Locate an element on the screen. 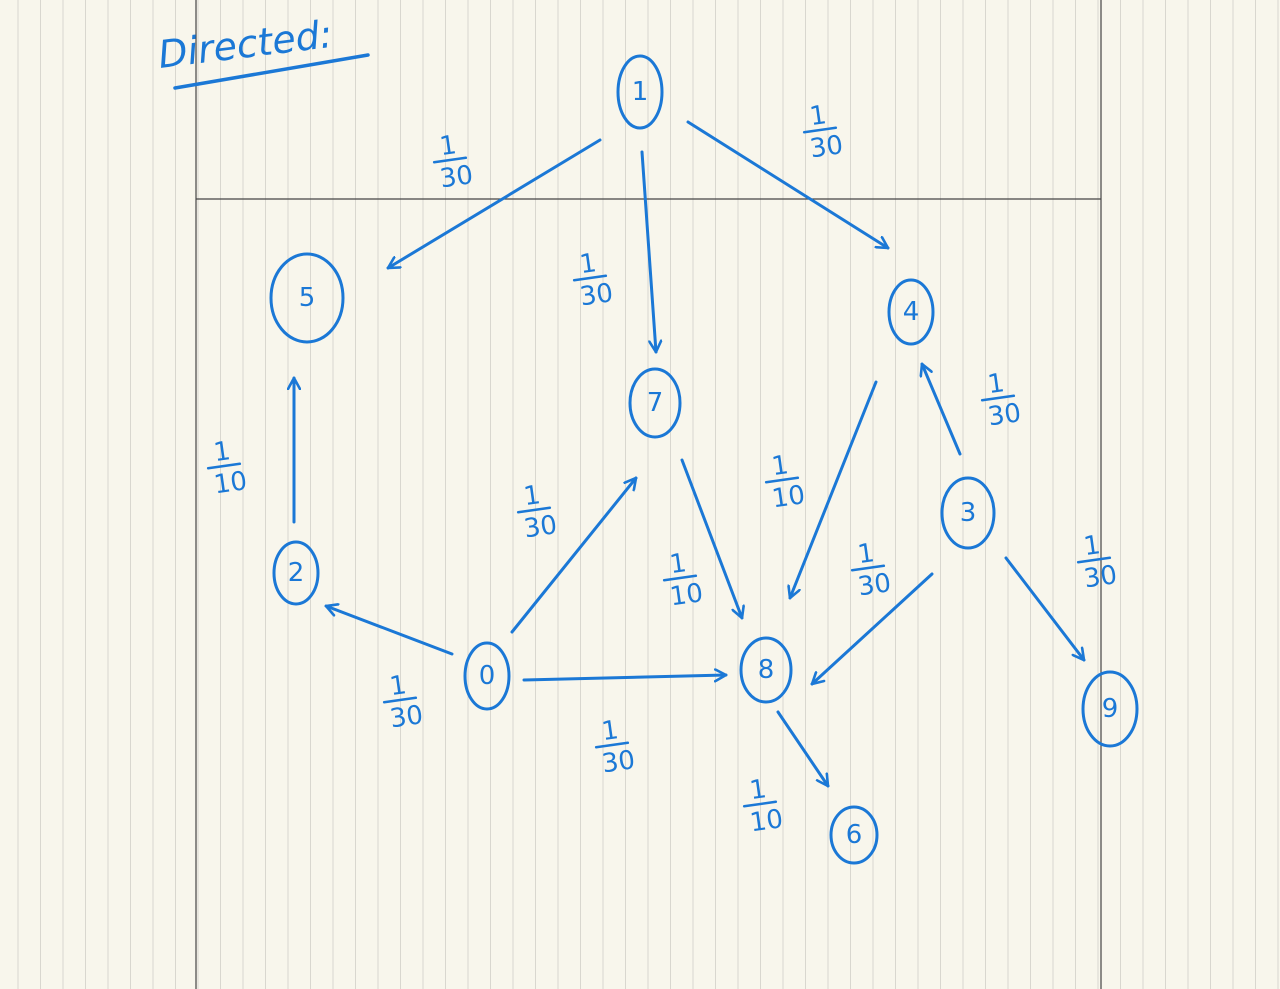  node-n5: 5 is located at coordinates (307, 298).